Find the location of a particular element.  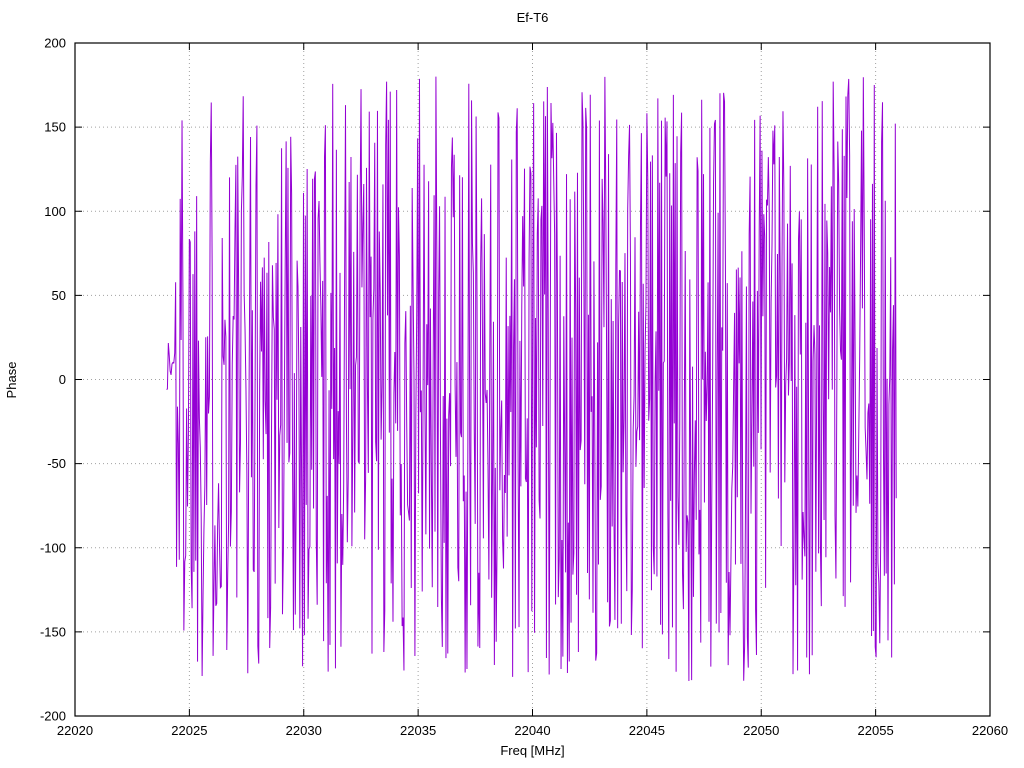

x-axis-label: Freq [MHz] is located at coordinates (532, 750).